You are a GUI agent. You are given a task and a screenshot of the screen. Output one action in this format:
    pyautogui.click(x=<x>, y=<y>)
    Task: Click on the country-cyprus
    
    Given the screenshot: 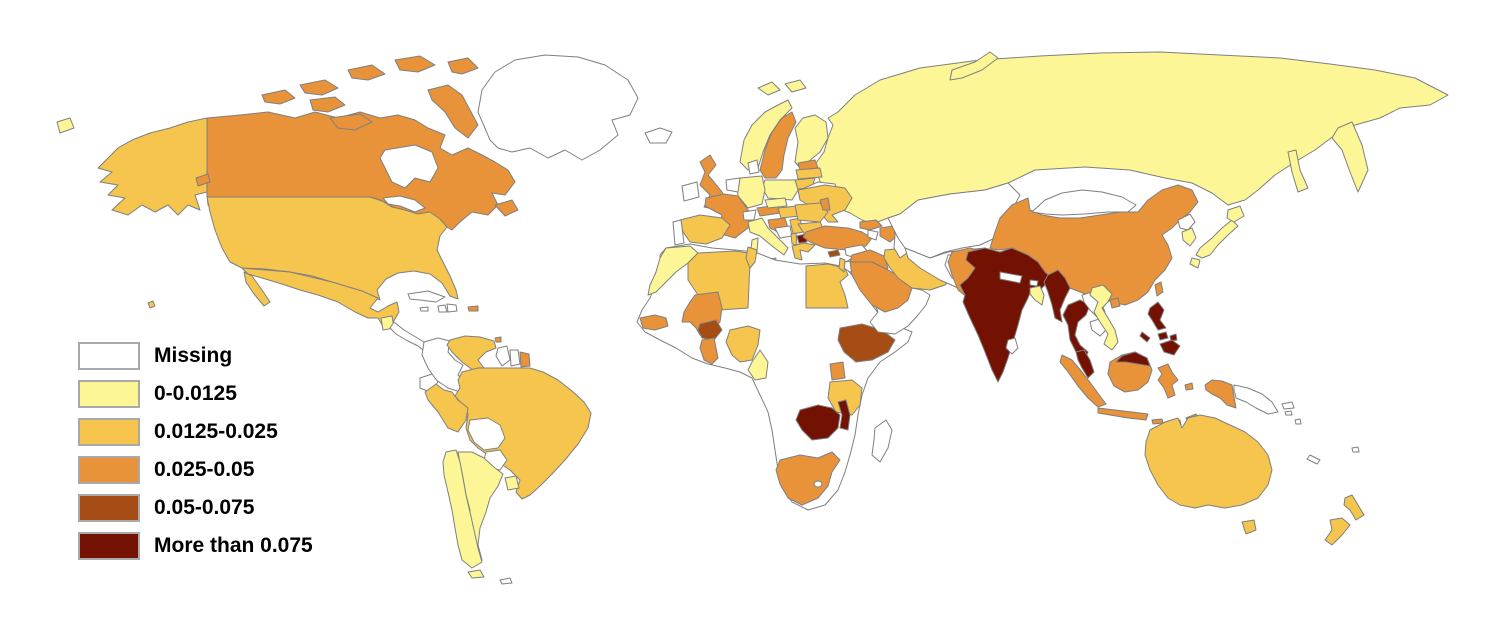 What is the action you would take?
    pyautogui.click(x=834, y=253)
    